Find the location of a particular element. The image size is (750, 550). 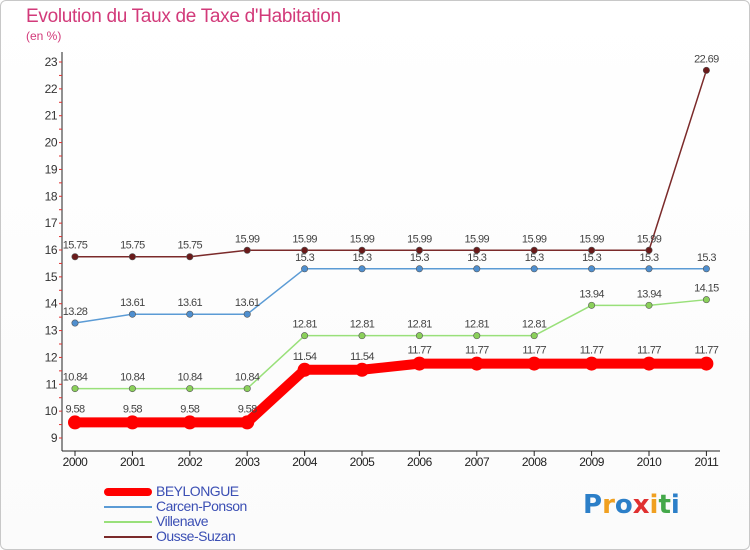

x-tick-label: 2004 is located at coordinates (305, 462).